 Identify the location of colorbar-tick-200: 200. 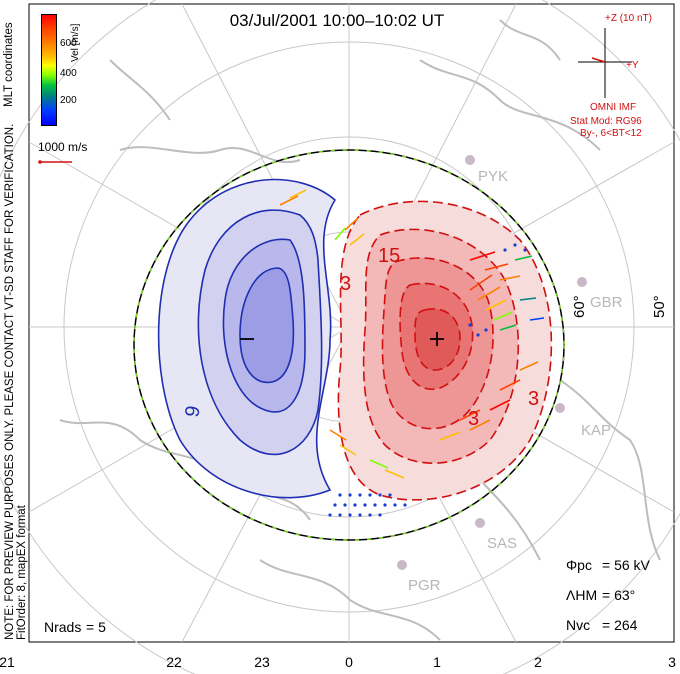
(68, 100).